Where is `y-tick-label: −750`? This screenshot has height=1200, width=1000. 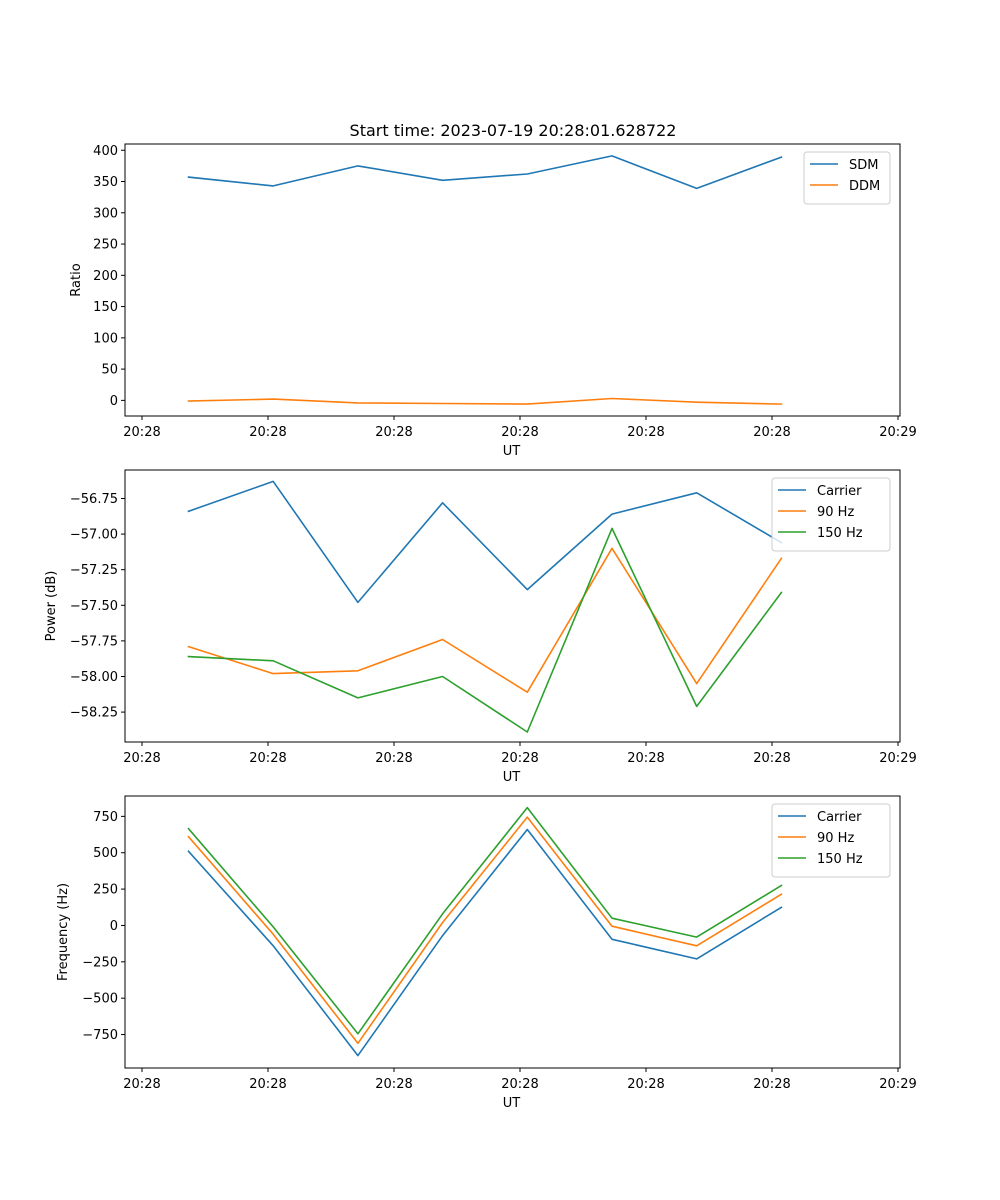 y-tick-label: −750 is located at coordinates (100, 1035).